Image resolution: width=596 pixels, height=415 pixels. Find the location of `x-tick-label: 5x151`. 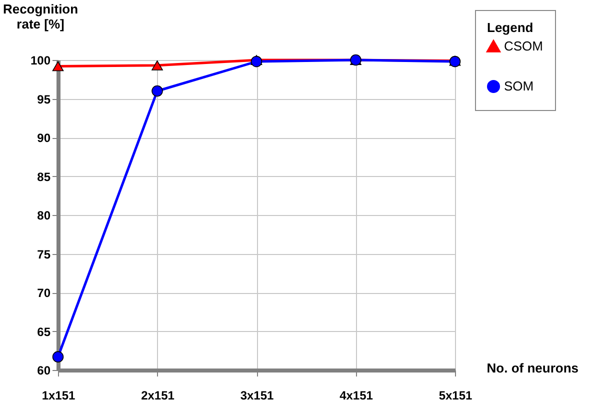

x-tick-label: 5x151 is located at coordinates (455, 395).